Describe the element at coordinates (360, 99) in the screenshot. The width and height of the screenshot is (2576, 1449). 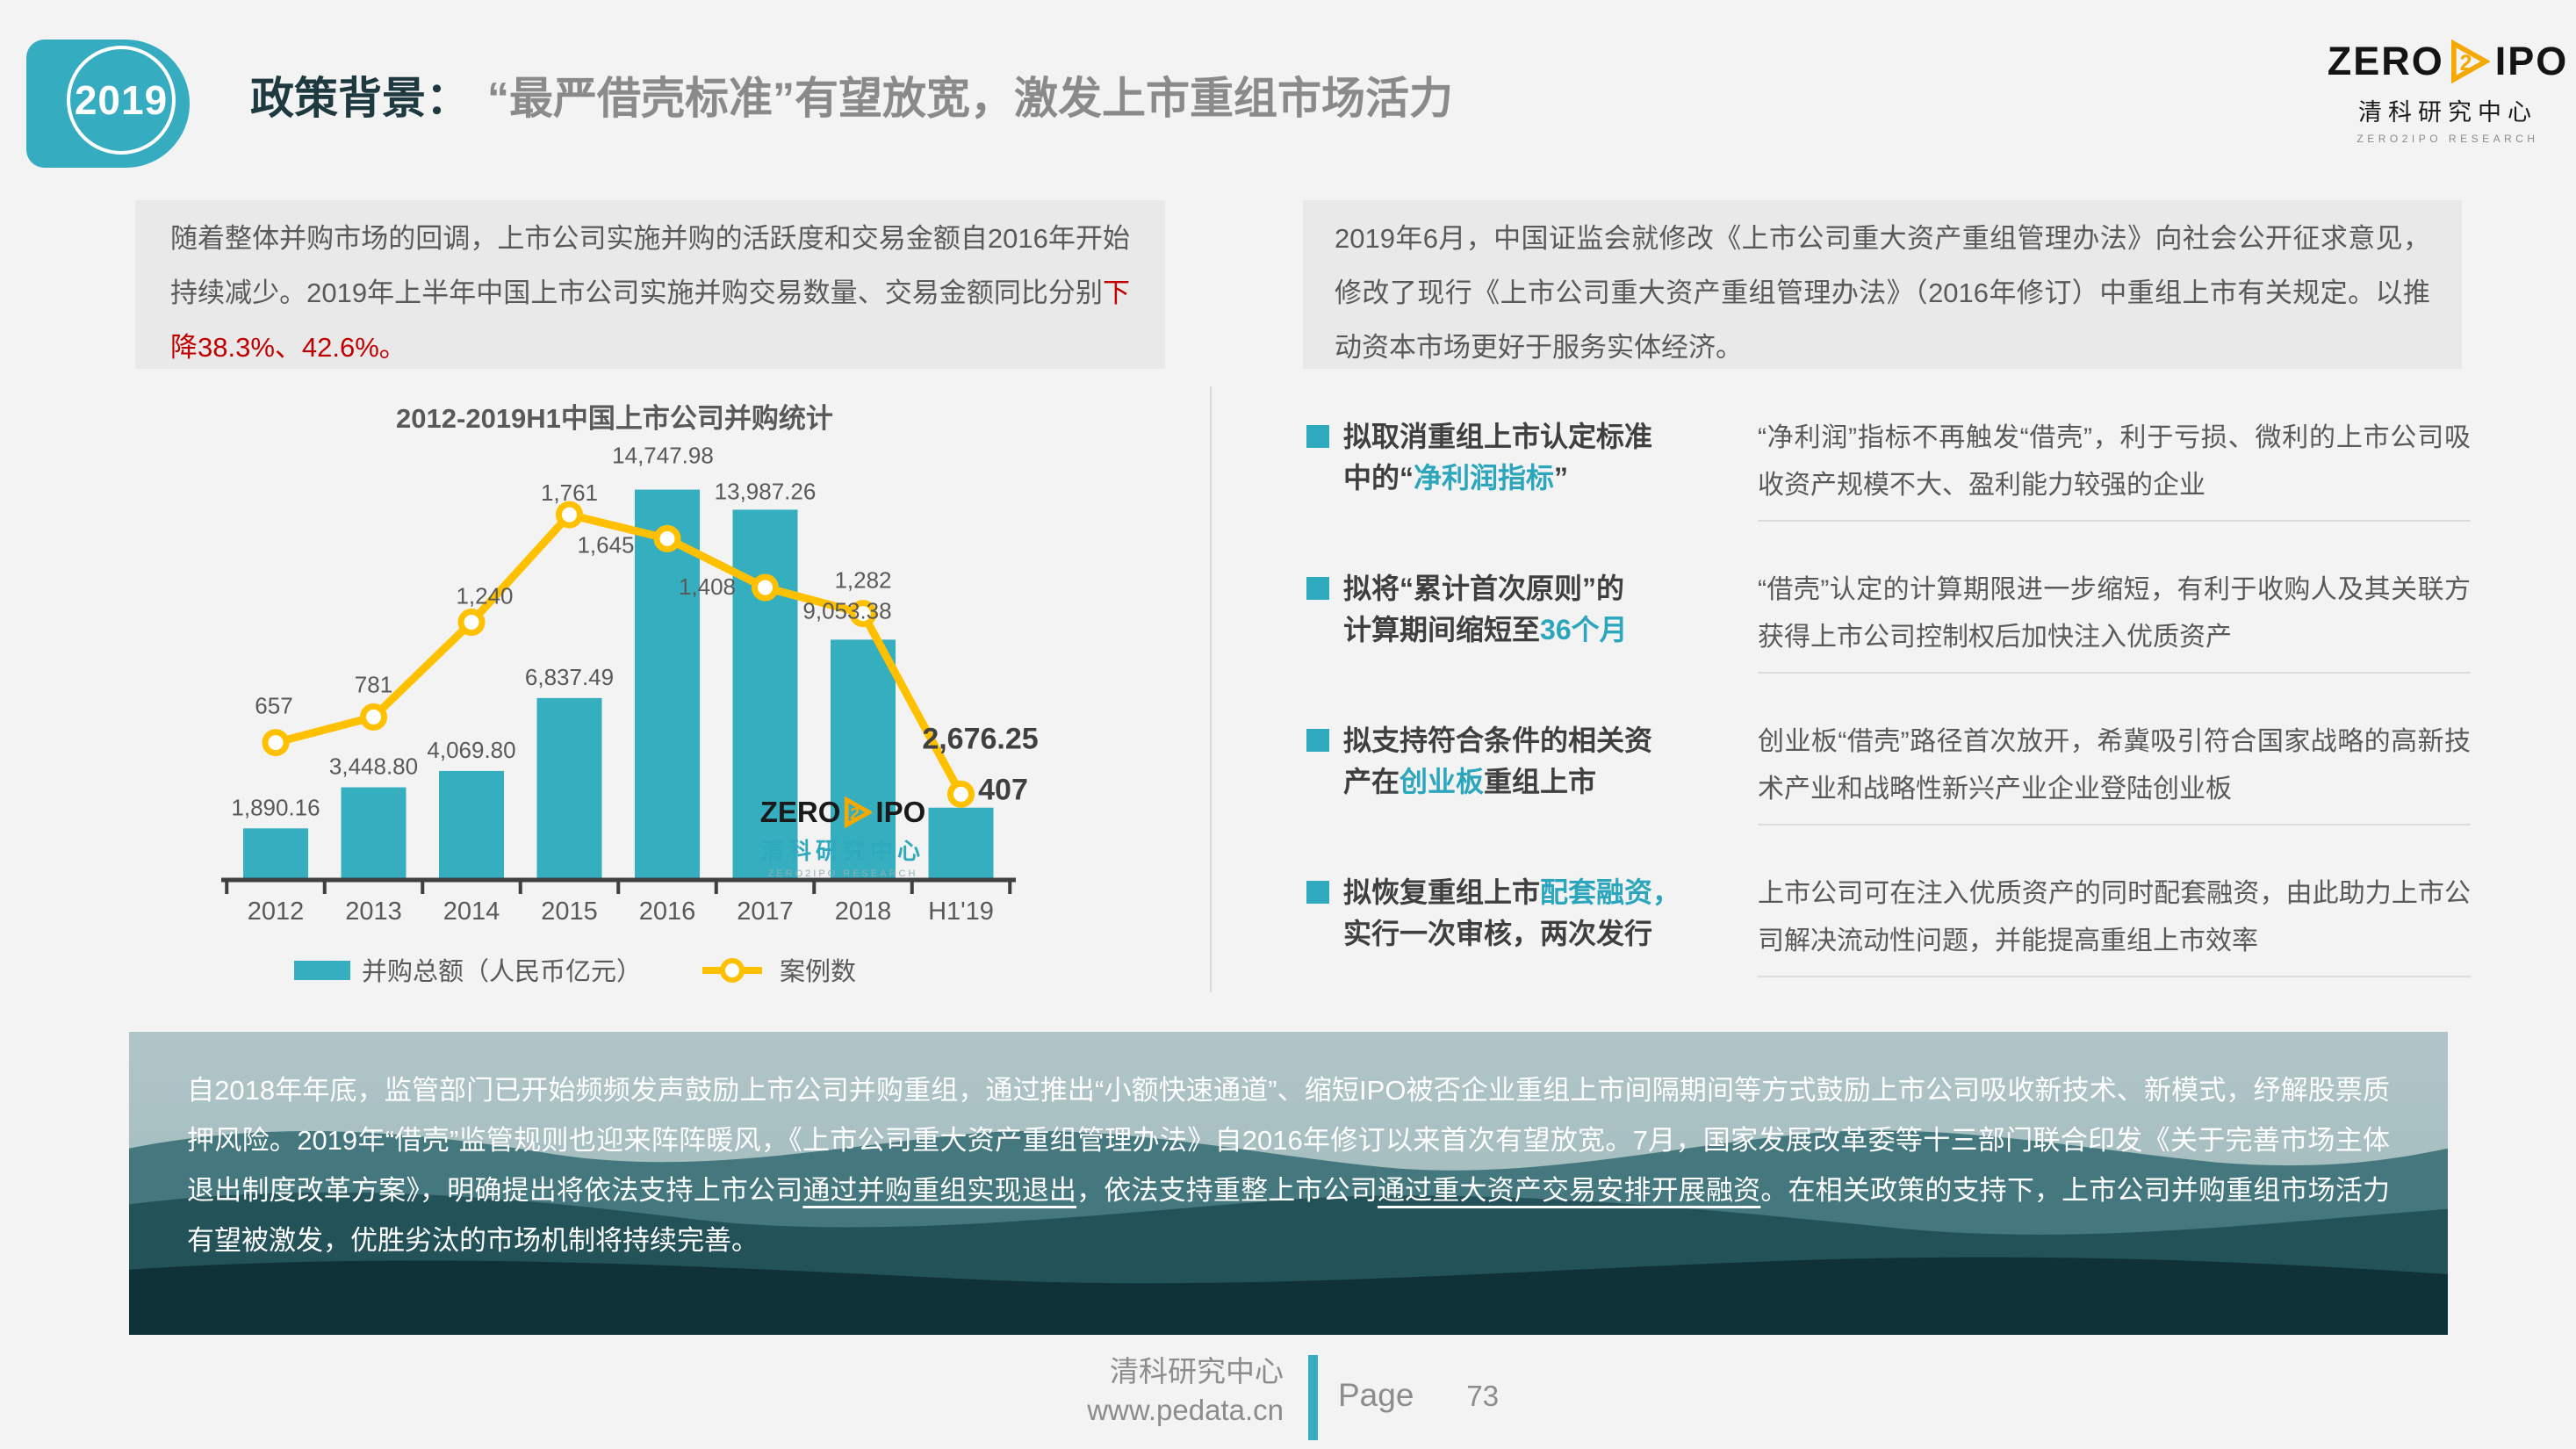
I see `page-title-prefix: 政策背景：` at that location.